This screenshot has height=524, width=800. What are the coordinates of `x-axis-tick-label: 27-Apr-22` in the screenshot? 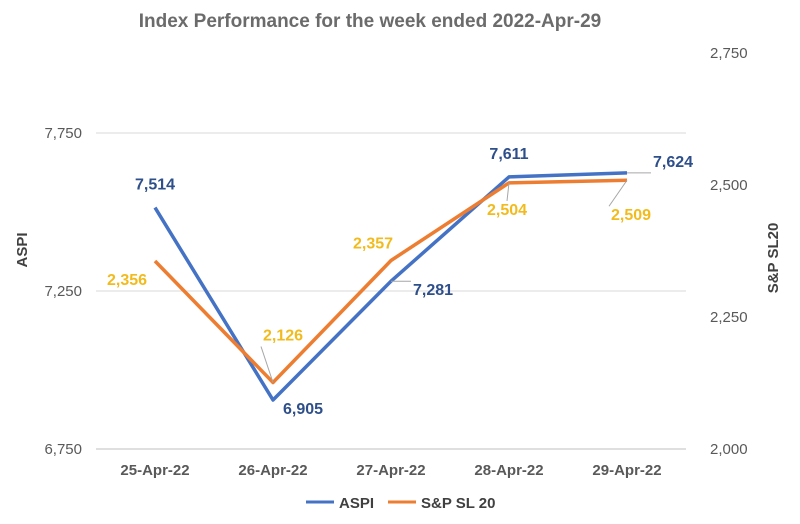 It's located at (390, 470).